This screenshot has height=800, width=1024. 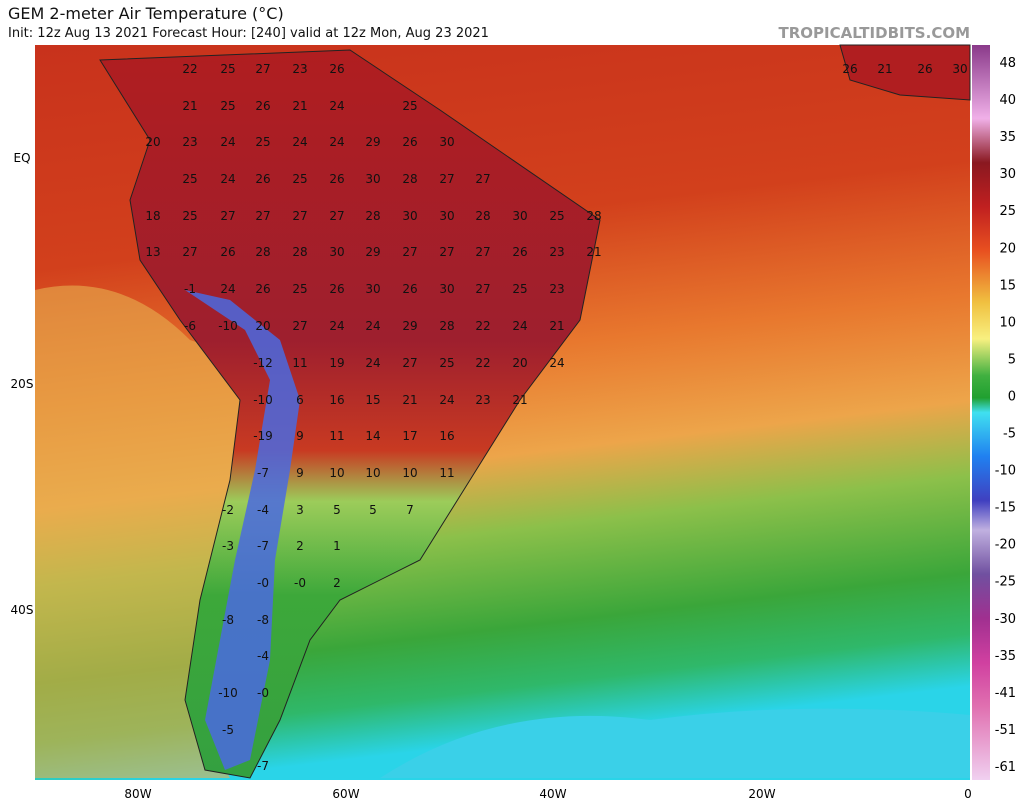 I want to click on lon-label: 20W, so click(x=761, y=793).